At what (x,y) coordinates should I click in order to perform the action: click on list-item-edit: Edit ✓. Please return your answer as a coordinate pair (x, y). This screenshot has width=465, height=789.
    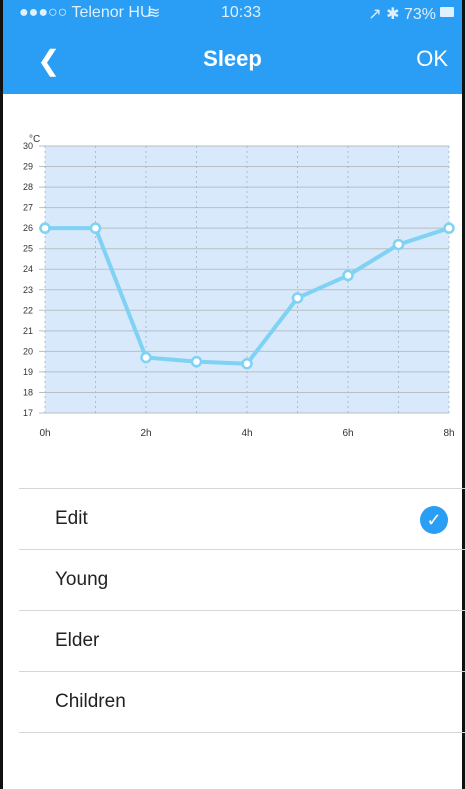
    Looking at the image, I should click on (242, 519).